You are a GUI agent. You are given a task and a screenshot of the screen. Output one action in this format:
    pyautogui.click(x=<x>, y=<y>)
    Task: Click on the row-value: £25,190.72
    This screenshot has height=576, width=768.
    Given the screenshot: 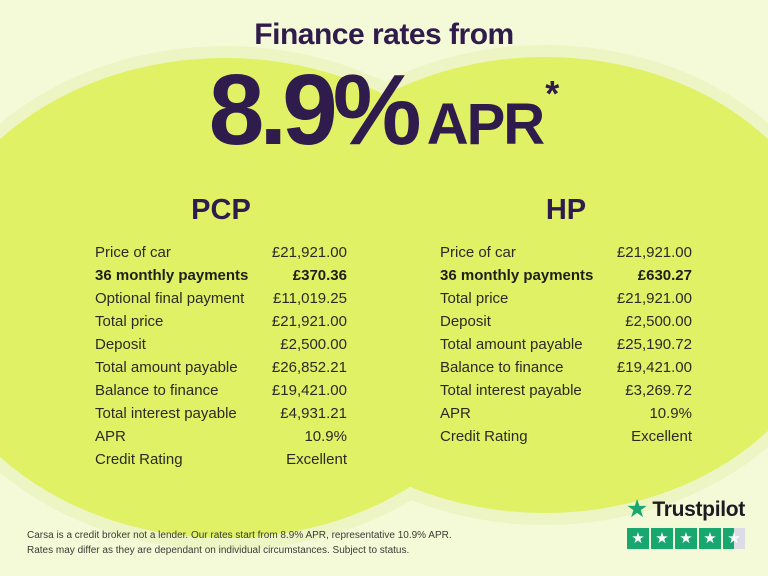 What is the action you would take?
    pyautogui.click(x=654, y=344)
    